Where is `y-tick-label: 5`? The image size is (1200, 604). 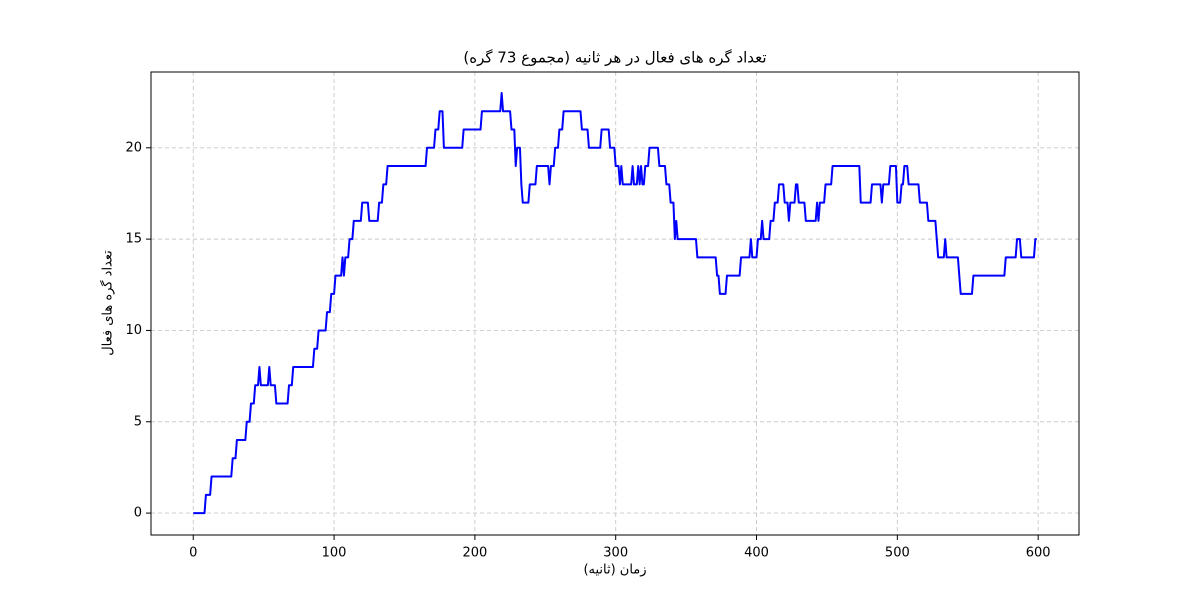
y-tick-label: 5 is located at coordinates (138, 421).